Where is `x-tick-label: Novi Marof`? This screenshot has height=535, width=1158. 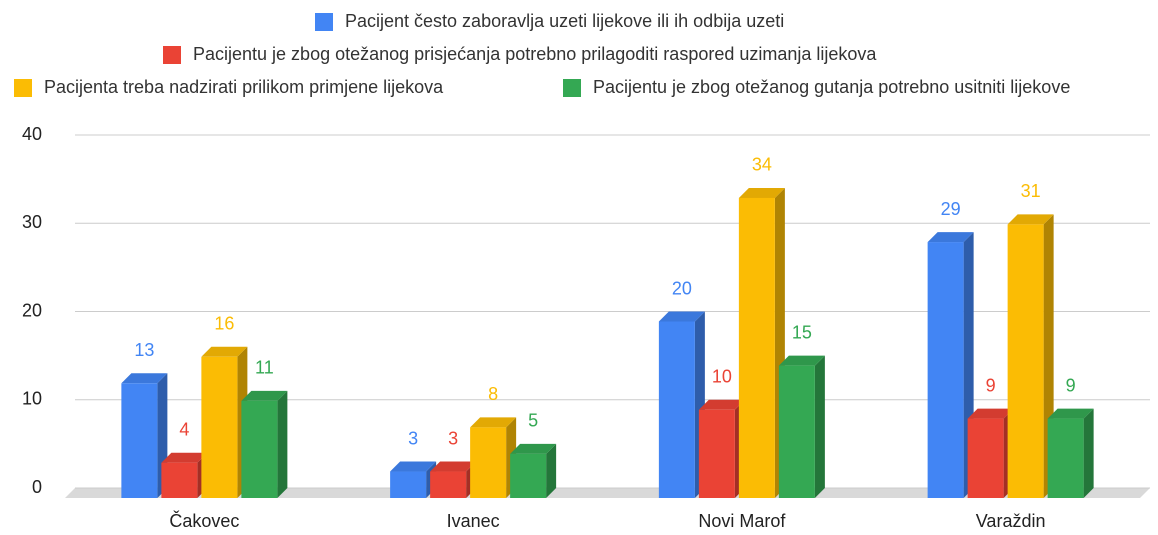 x-tick-label: Novi Marof is located at coordinates (742, 521).